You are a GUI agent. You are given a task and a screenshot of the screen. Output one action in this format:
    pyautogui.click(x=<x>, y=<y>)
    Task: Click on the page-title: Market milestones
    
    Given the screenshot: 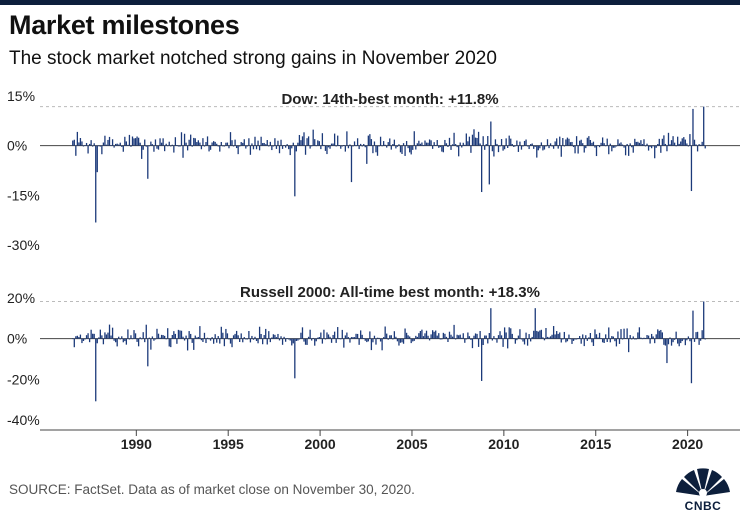 What is the action you would take?
    pyautogui.click(x=124, y=25)
    